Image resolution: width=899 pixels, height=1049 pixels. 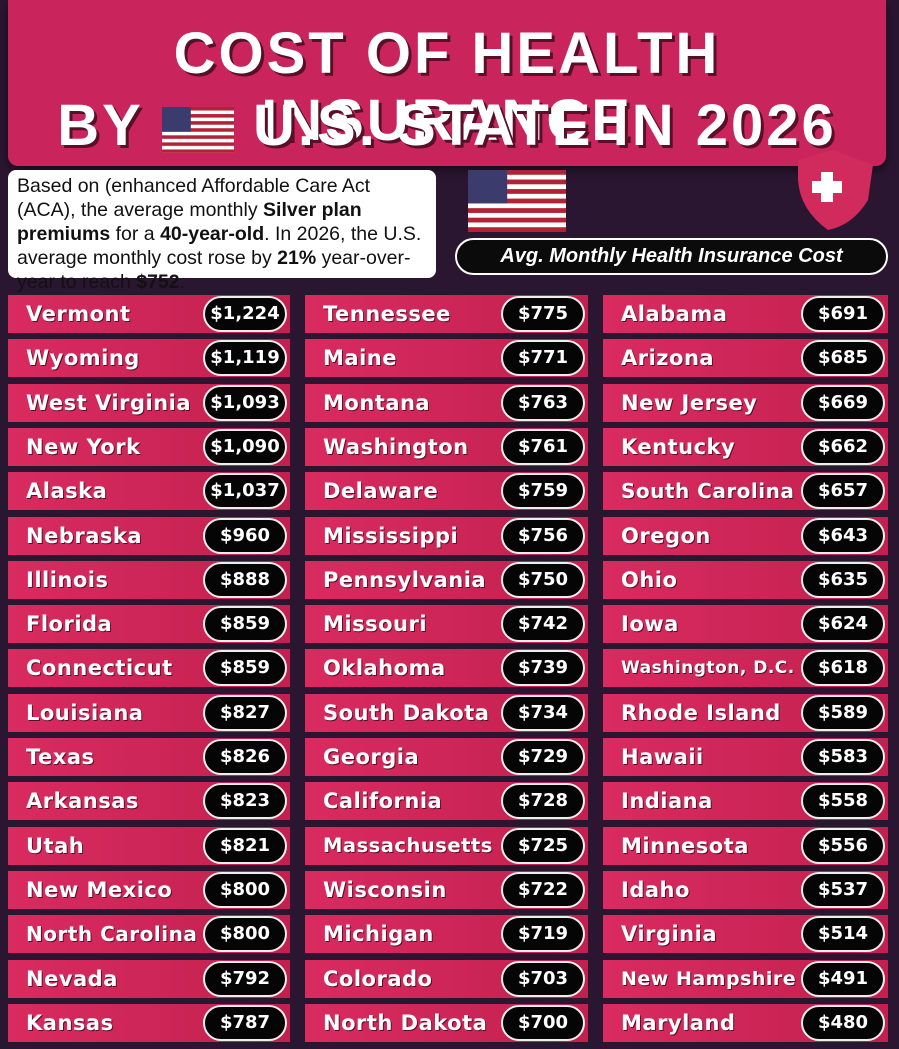 What do you see at coordinates (245, 358) in the screenshot?
I see `cost-value: $1,119` at bounding box center [245, 358].